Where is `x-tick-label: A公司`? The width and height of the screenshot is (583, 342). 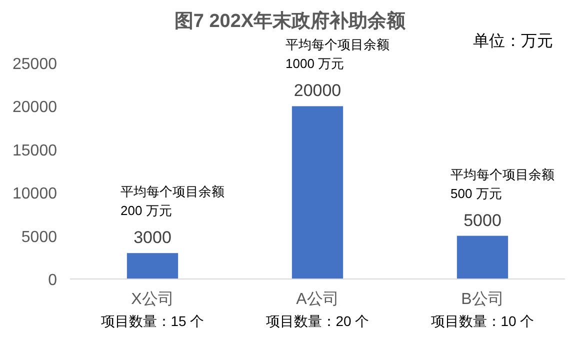
x-tick-label: A公司 is located at coordinates (317, 299).